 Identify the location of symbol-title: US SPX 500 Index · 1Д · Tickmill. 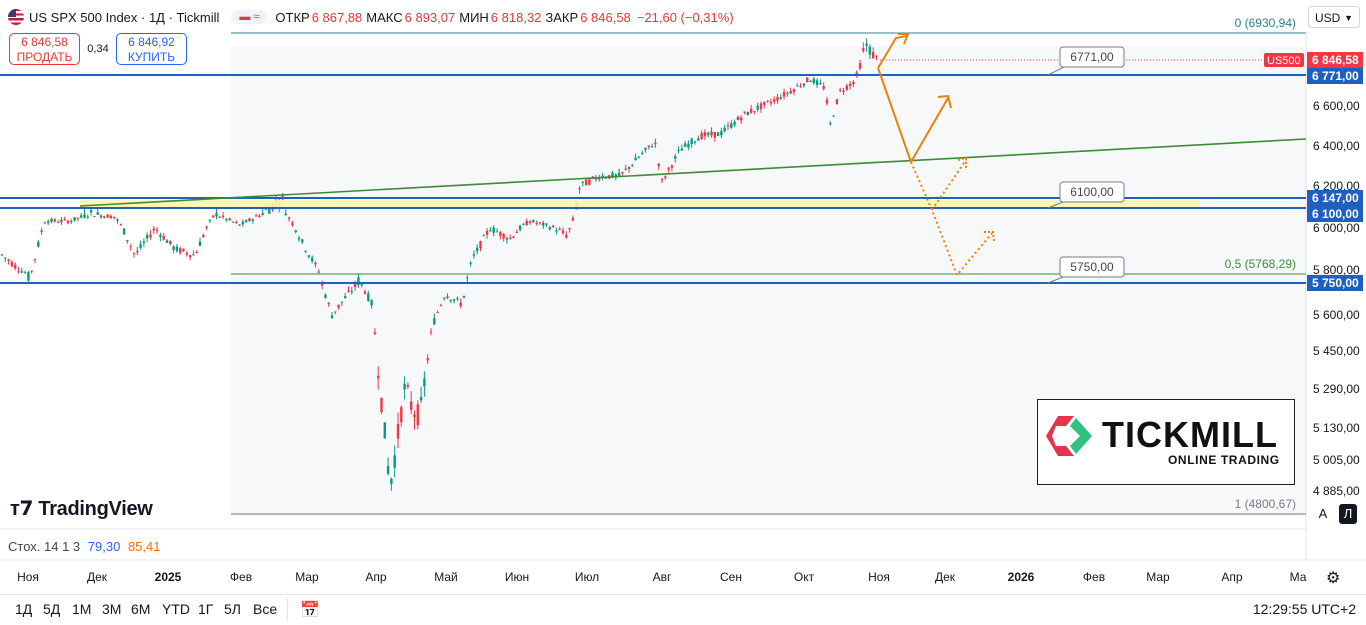
(124, 17).